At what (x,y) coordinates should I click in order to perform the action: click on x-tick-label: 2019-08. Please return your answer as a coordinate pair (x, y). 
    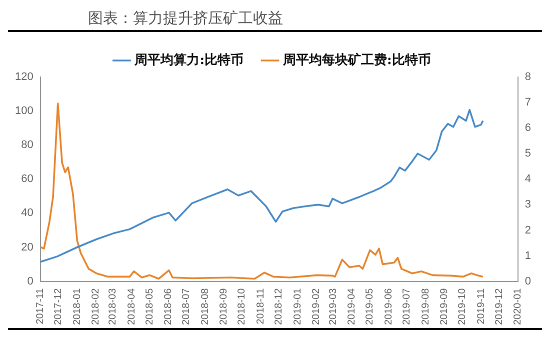
    Looking at the image, I should click on (426, 307).